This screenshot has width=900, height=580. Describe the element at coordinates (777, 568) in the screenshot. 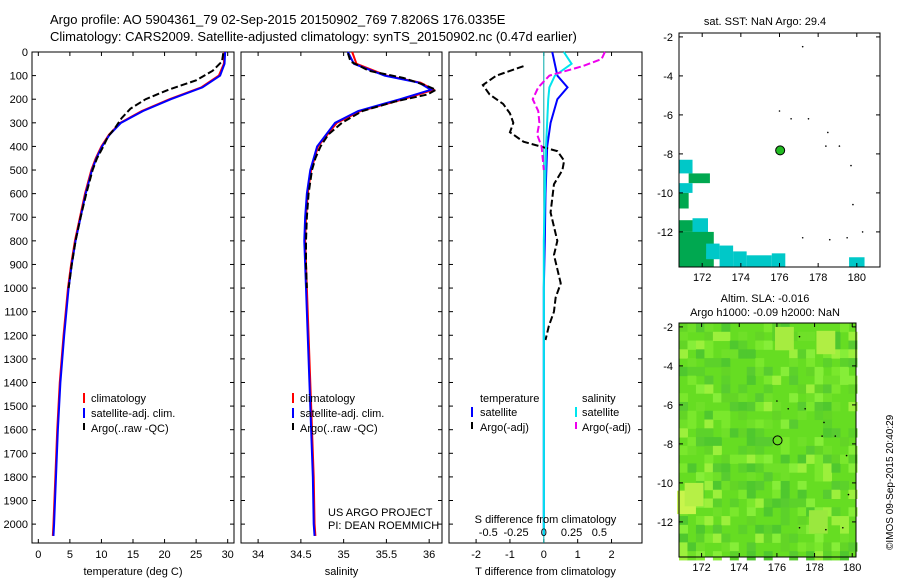

I see `sla-map-x-tick-label: 176` at that location.